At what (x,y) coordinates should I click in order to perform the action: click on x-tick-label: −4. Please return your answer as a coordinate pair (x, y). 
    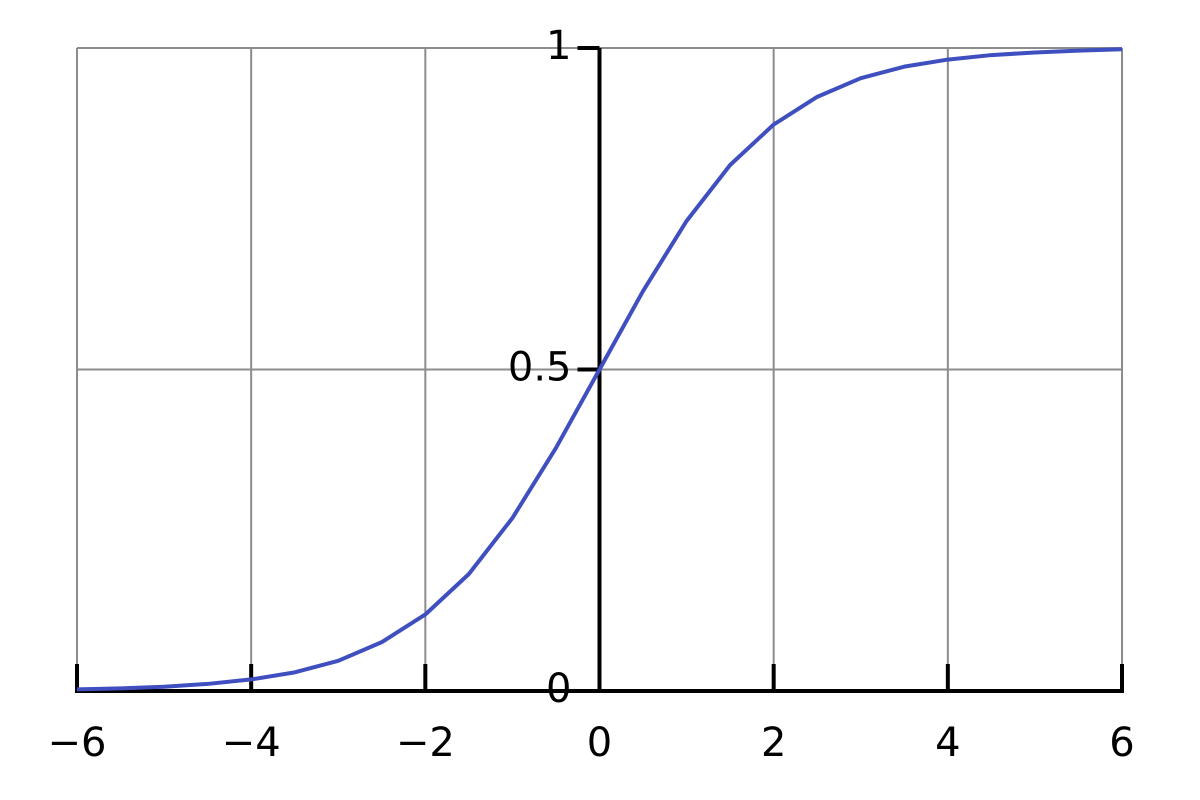
    Looking at the image, I should click on (251, 743).